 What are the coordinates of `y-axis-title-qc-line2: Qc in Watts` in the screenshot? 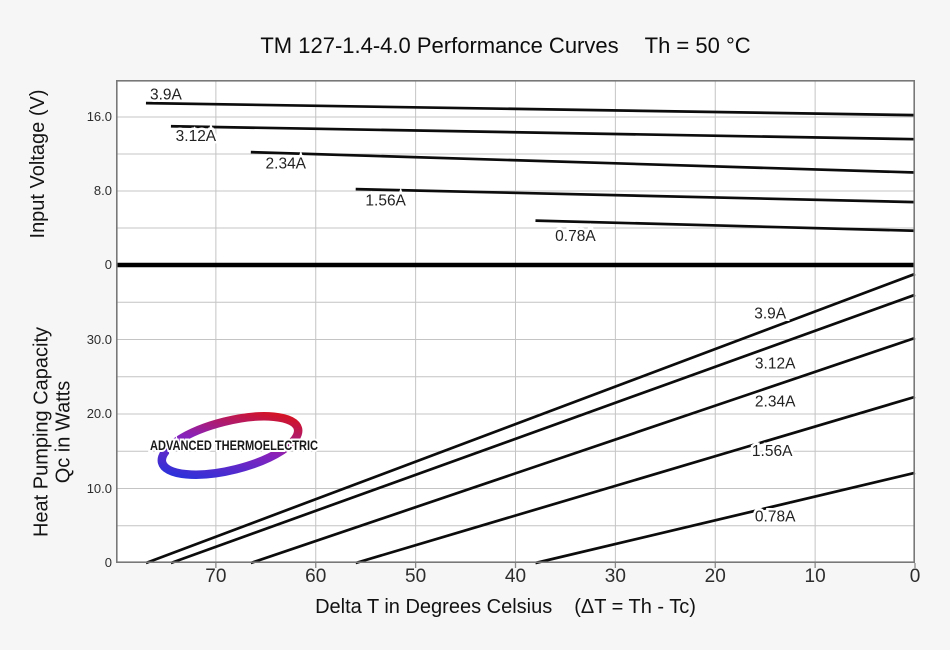 It's located at (64, 432).